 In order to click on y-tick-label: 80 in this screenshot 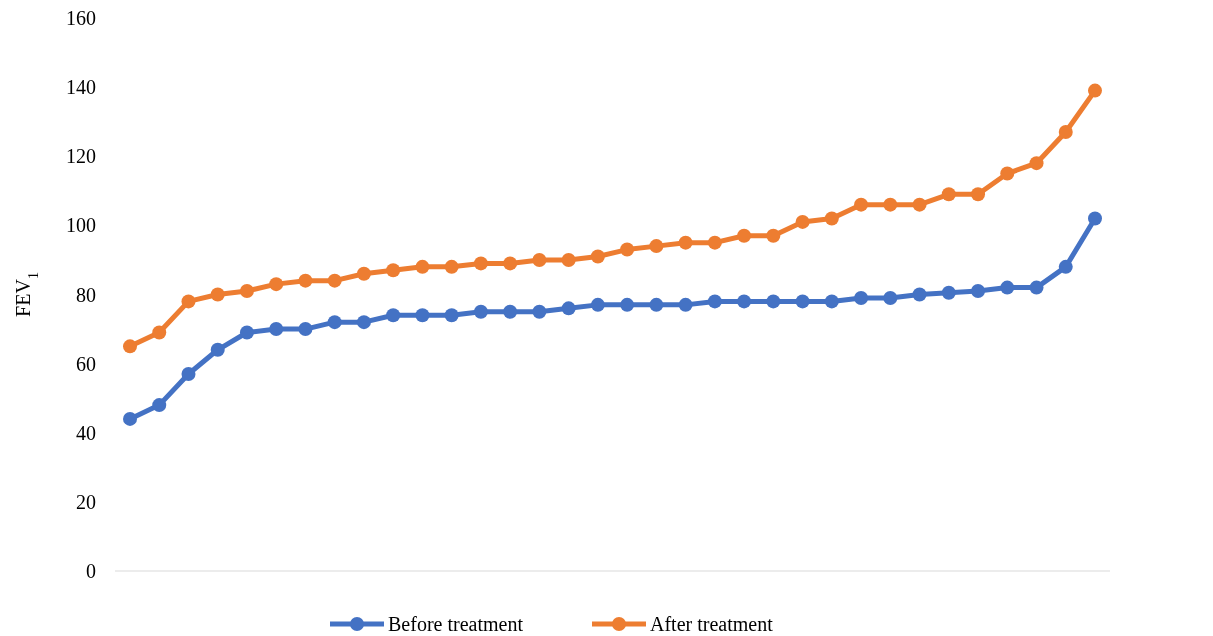, I will do `click(86, 294)`.